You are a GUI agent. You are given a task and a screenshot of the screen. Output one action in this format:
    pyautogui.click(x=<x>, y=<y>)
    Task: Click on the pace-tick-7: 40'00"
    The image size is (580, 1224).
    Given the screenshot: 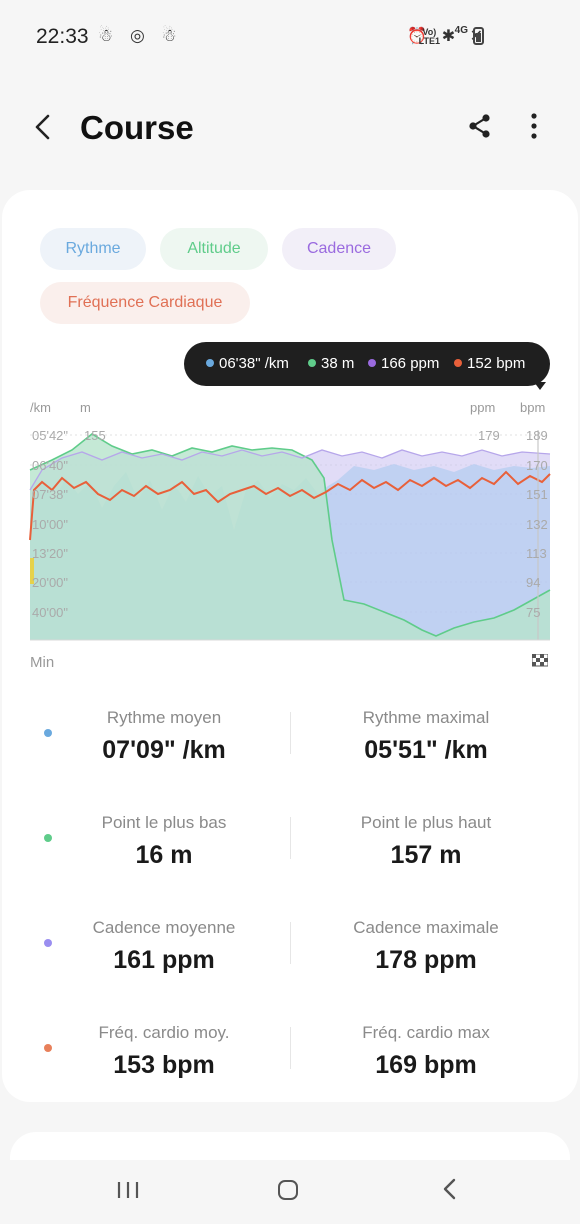 What is the action you would take?
    pyautogui.click(x=50, y=612)
    